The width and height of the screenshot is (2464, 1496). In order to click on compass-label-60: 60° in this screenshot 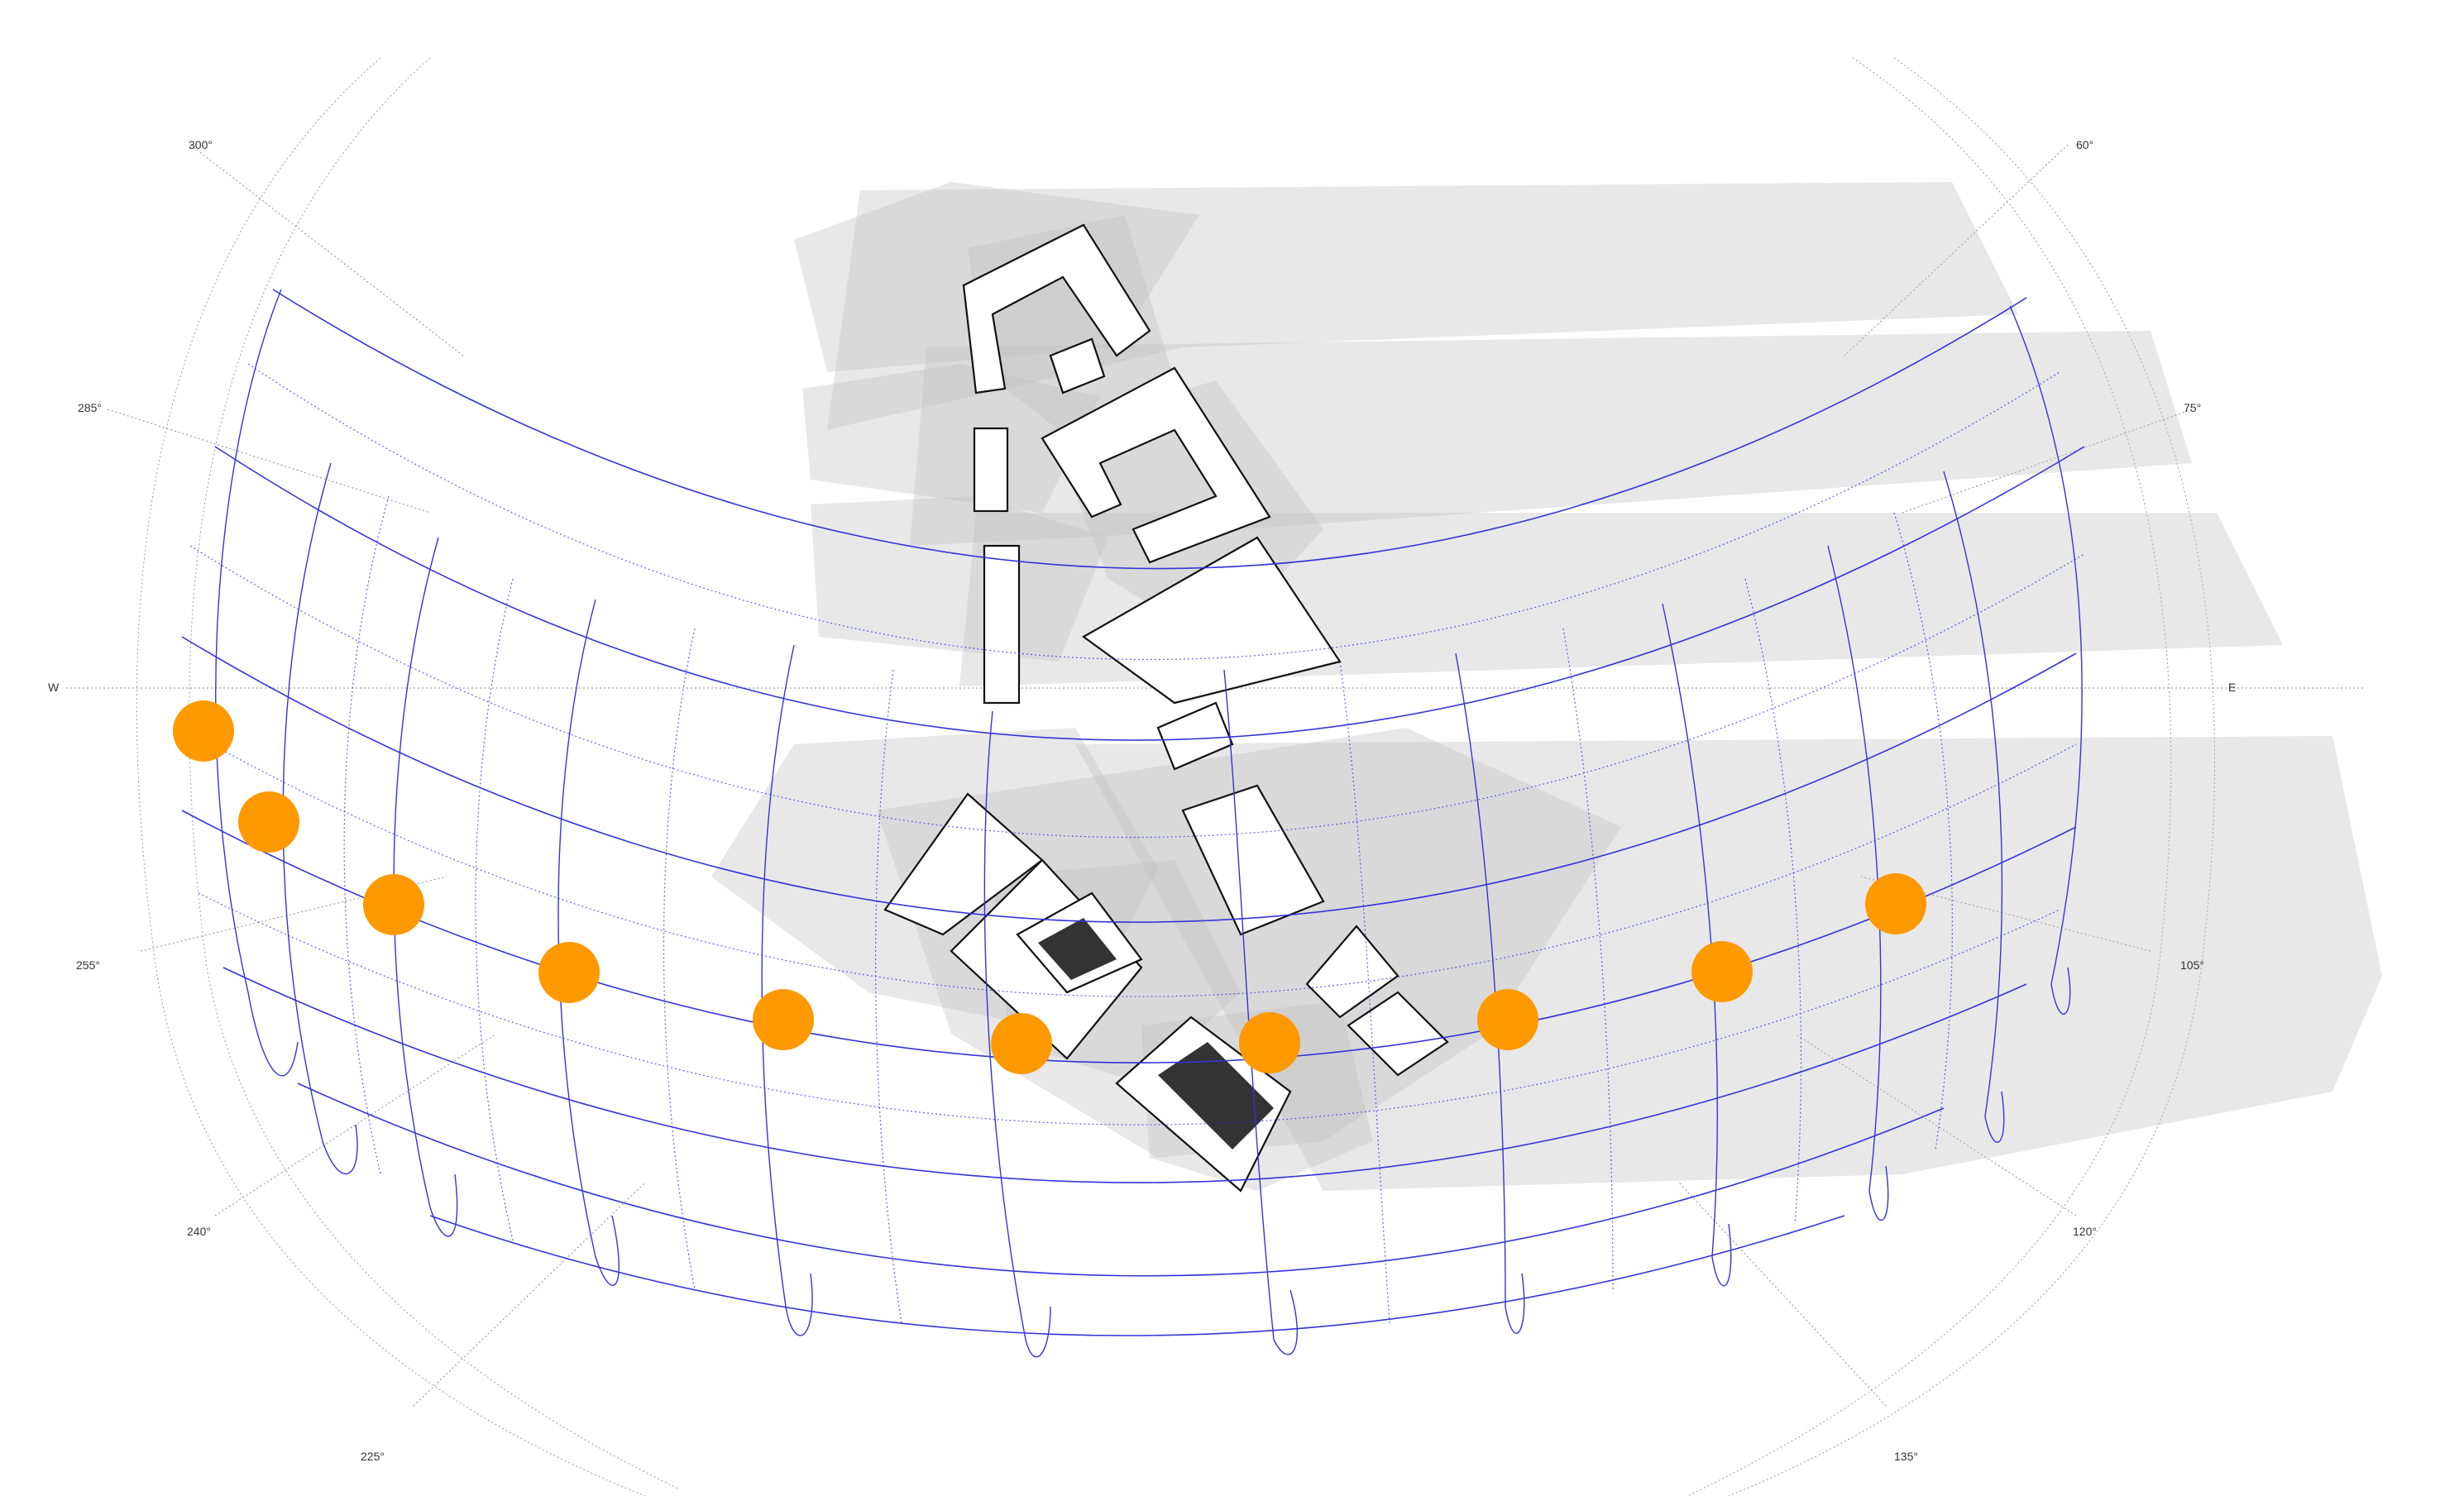, I will do `click(2084, 144)`.